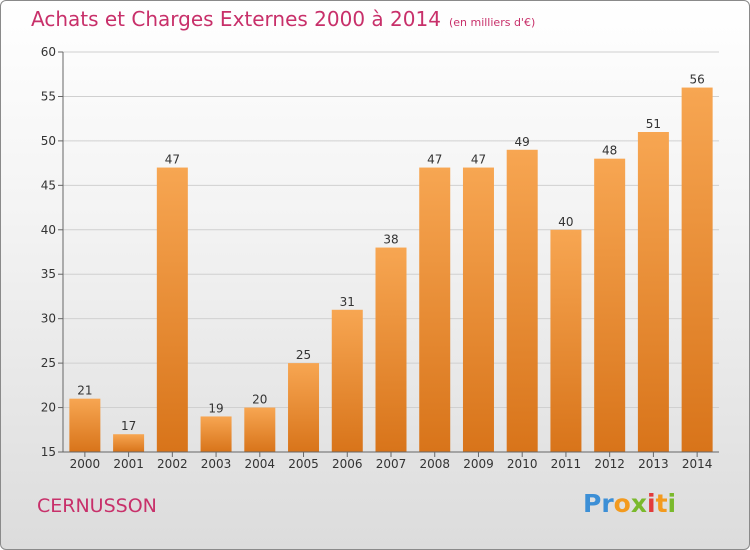  What do you see at coordinates (304, 407) in the screenshot?
I see `bar-2005` at bounding box center [304, 407].